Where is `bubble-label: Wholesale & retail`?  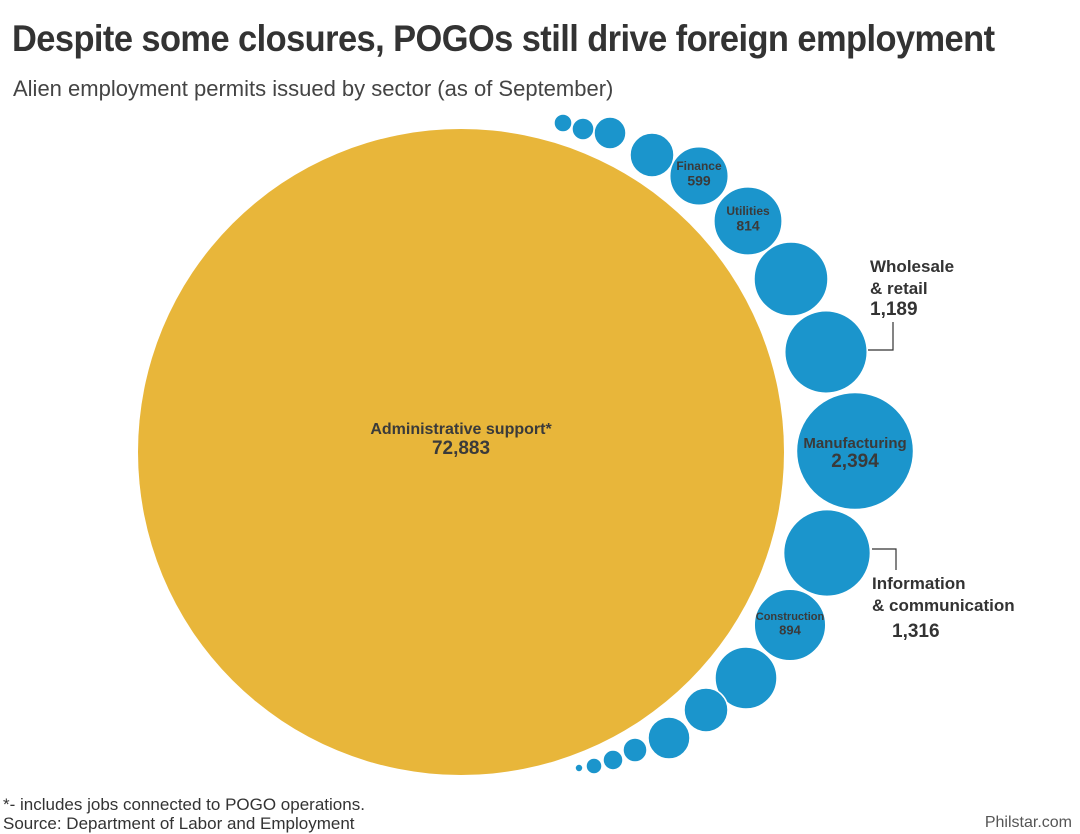
bubble-label: Wholesale & retail is located at coordinates (912, 277).